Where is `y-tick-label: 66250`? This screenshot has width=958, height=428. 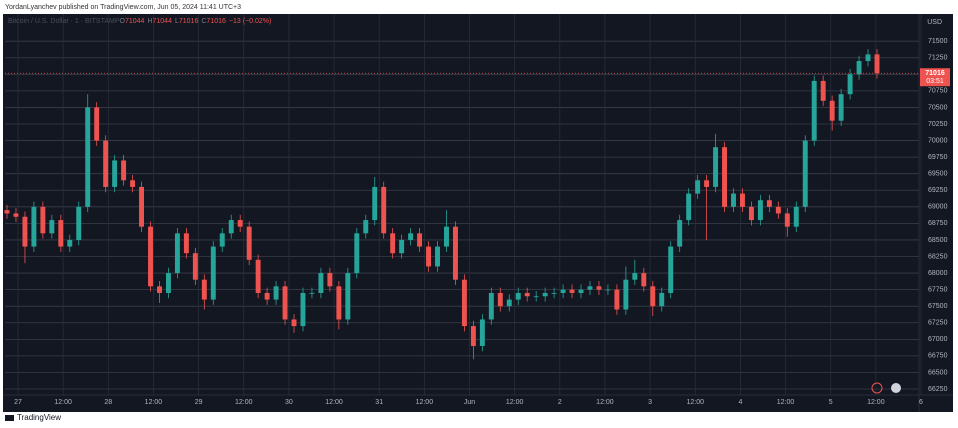
y-tick-label: 66250 is located at coordinates (938, 389).